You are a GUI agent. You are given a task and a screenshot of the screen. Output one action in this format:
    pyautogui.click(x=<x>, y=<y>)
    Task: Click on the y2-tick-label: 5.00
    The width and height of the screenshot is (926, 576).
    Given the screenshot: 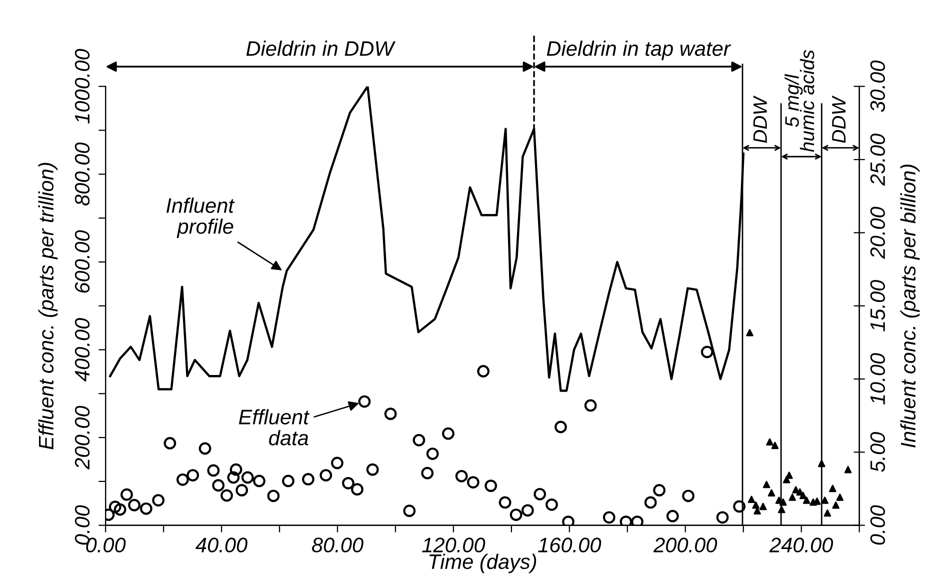 What is the action you would take?
    pyautogui.click(x=878, y=452)
    